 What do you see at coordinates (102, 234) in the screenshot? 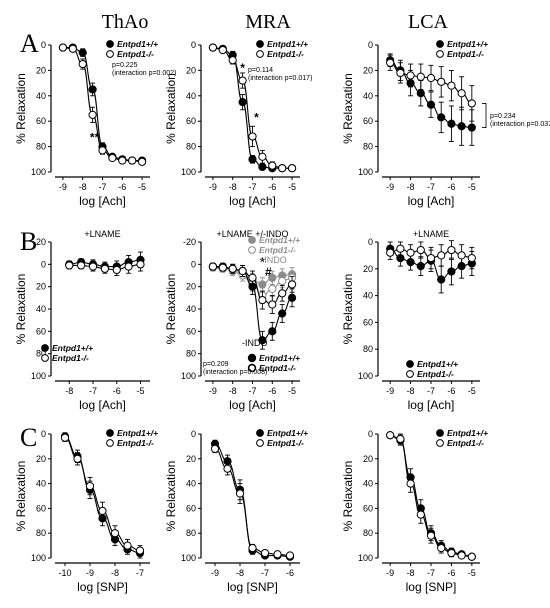
I see `condition-label: +LNAME` at bounding box center [102, 234].